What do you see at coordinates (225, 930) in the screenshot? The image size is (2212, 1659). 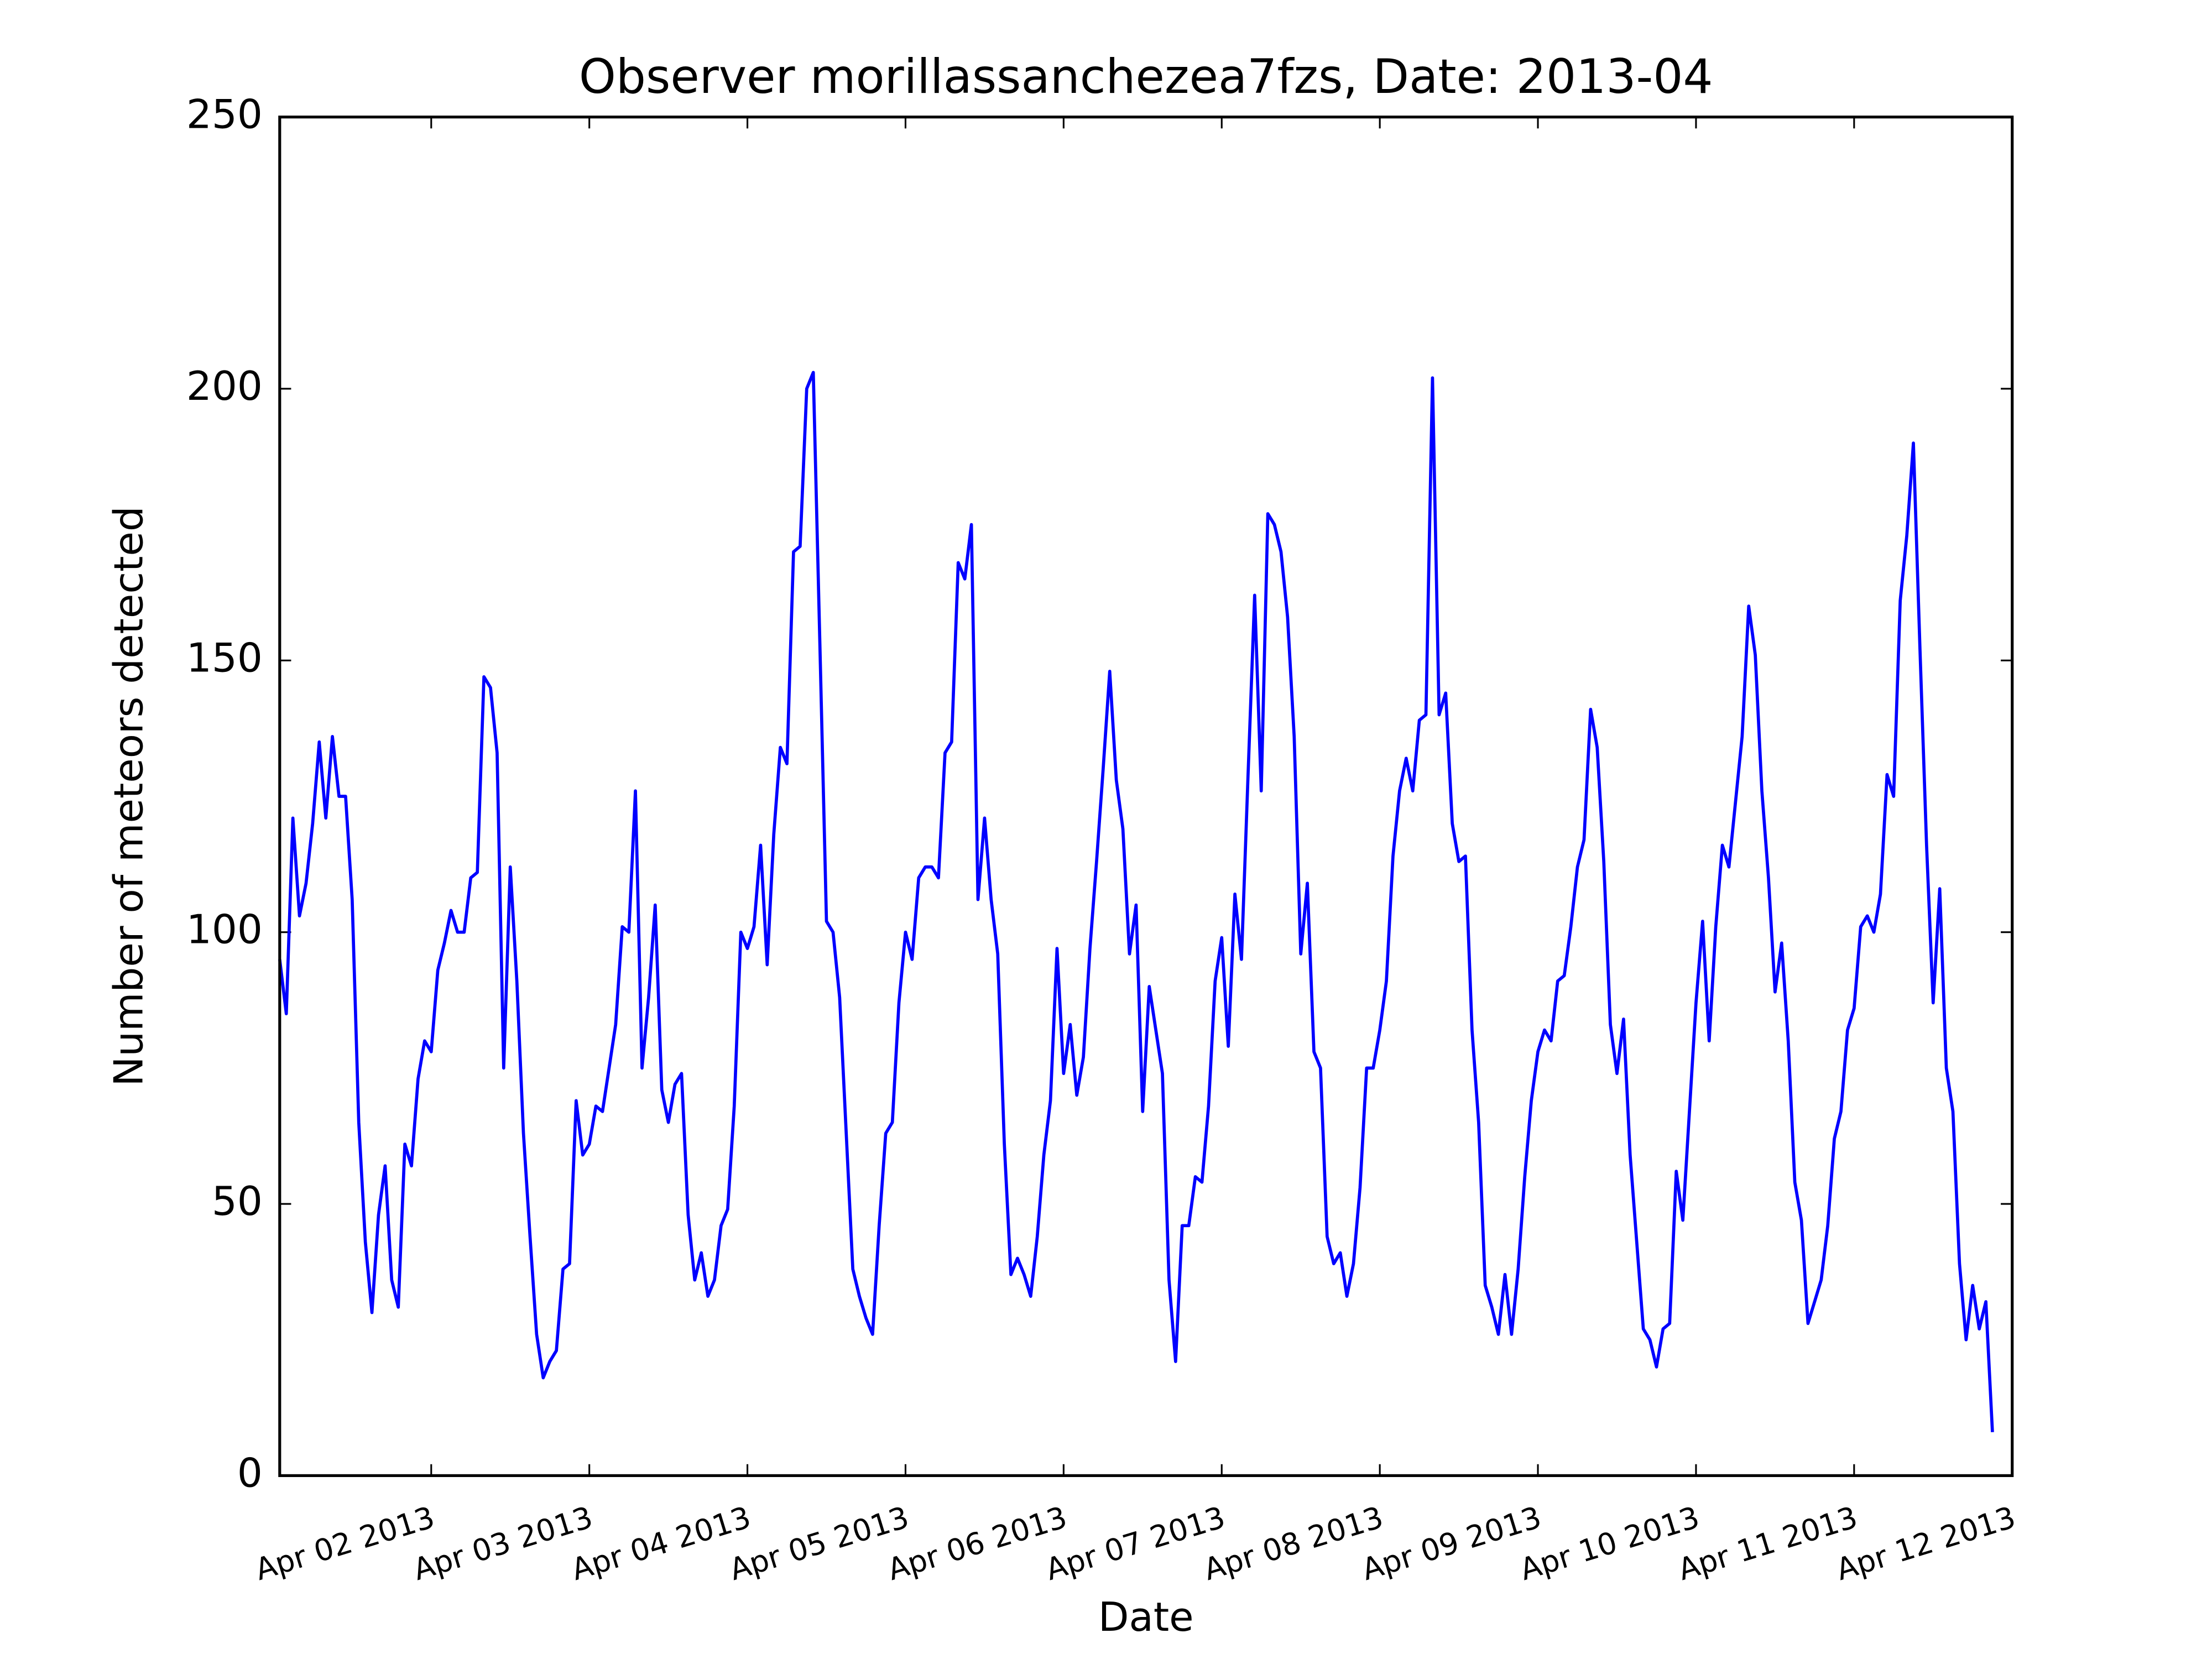 I see `y-tick-label: 100` at bounding box center [225, 930].